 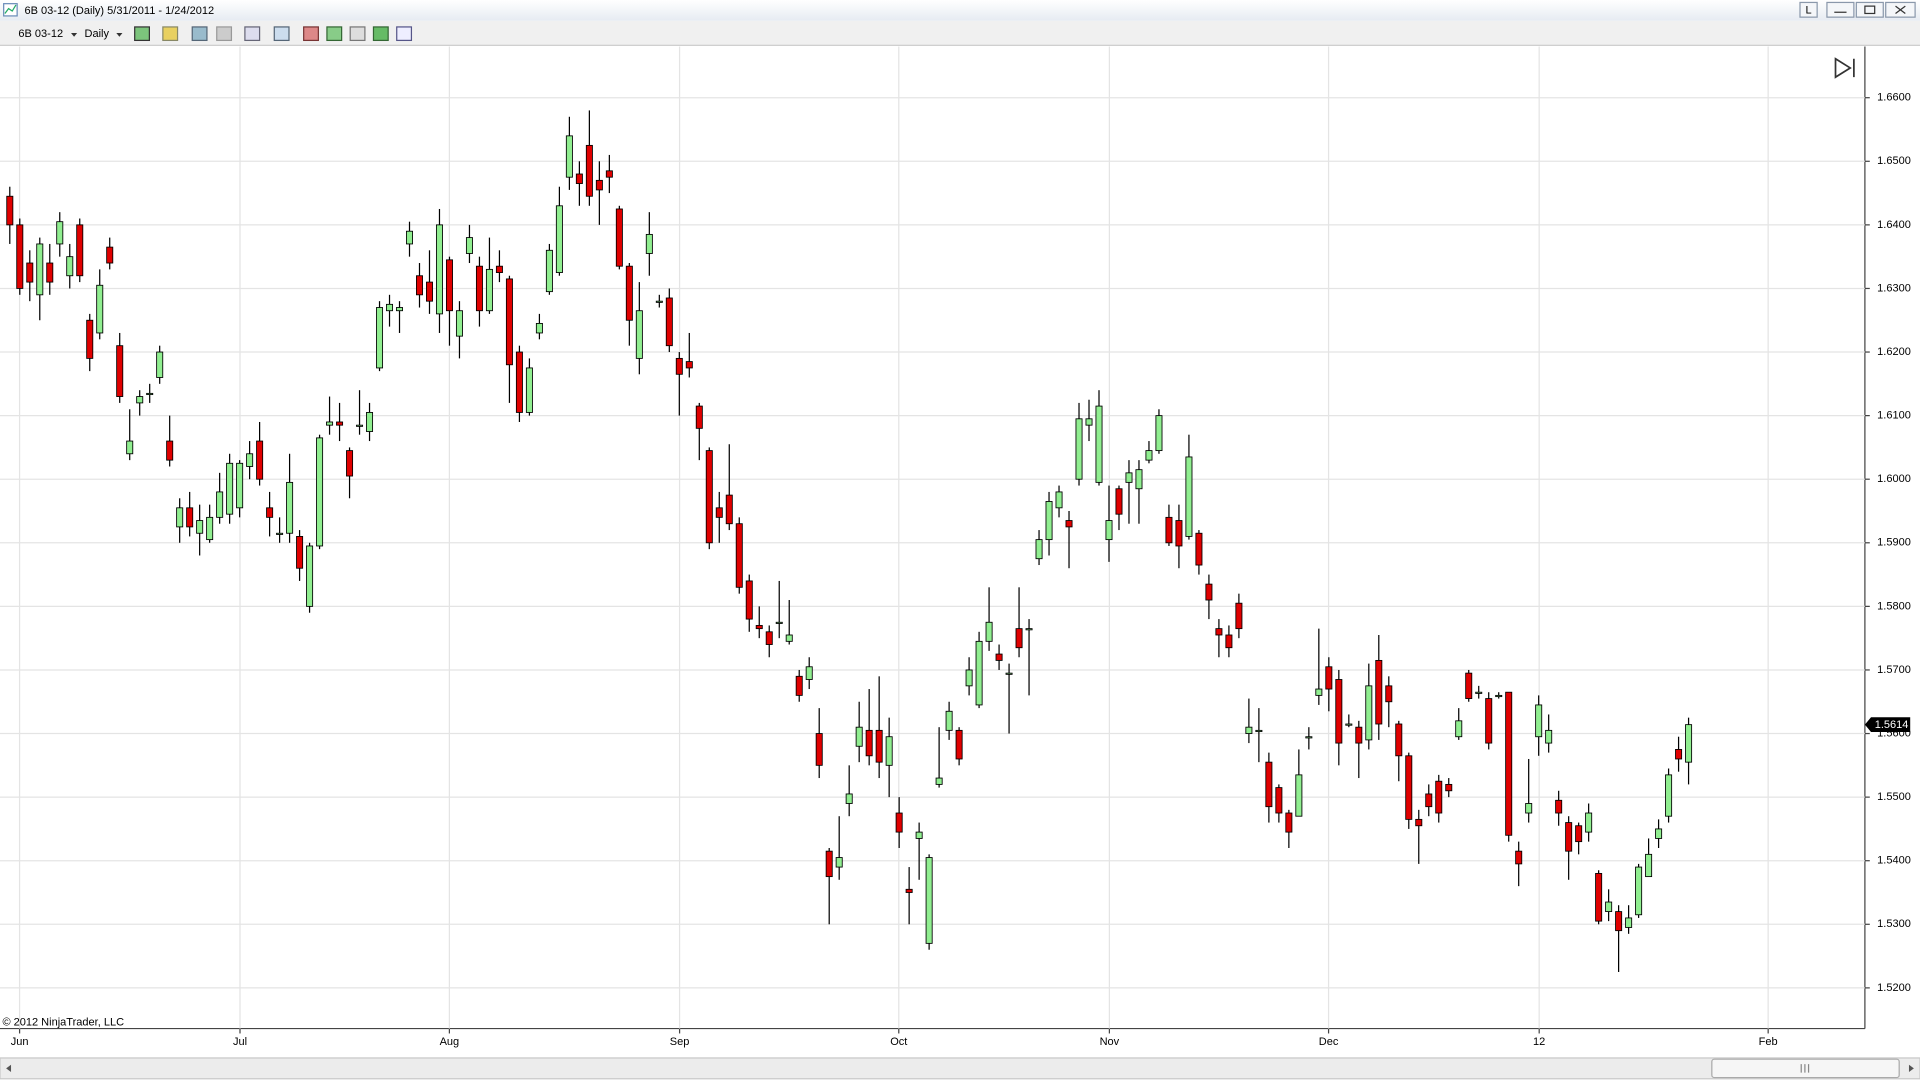 I want to click on window-title: 6B 03-12 (Daily) 5/31/2011 - 1/24/2012, so click(x=119, y=11).